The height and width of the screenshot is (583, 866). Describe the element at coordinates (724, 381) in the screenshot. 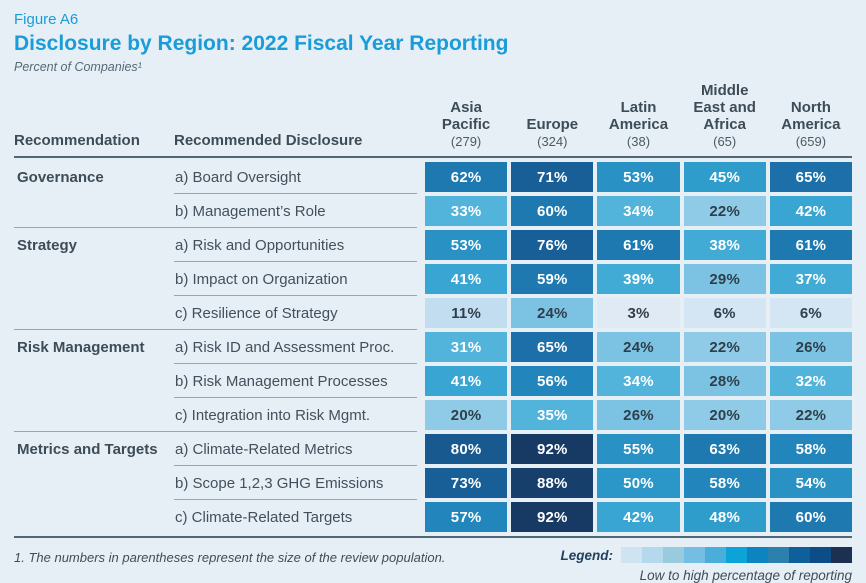

I see `heatmap-cell: 28%` at that location.